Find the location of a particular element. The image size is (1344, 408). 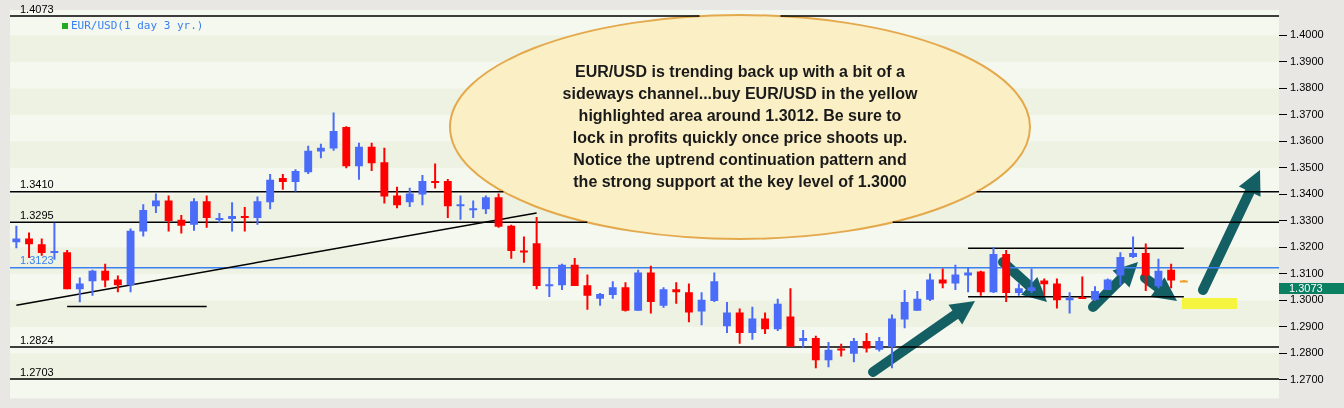

annotation: EUR/USD is trending back up with a bit of a sideways channel...buy EUR/USD in the yellow highlighted area around 1.3012. Be sure to lock in profits quickly once price shoots up. Notice the uptrend continuation pattern and the strong support at the key level of 1.3000 is located at coordinates (740, 127).